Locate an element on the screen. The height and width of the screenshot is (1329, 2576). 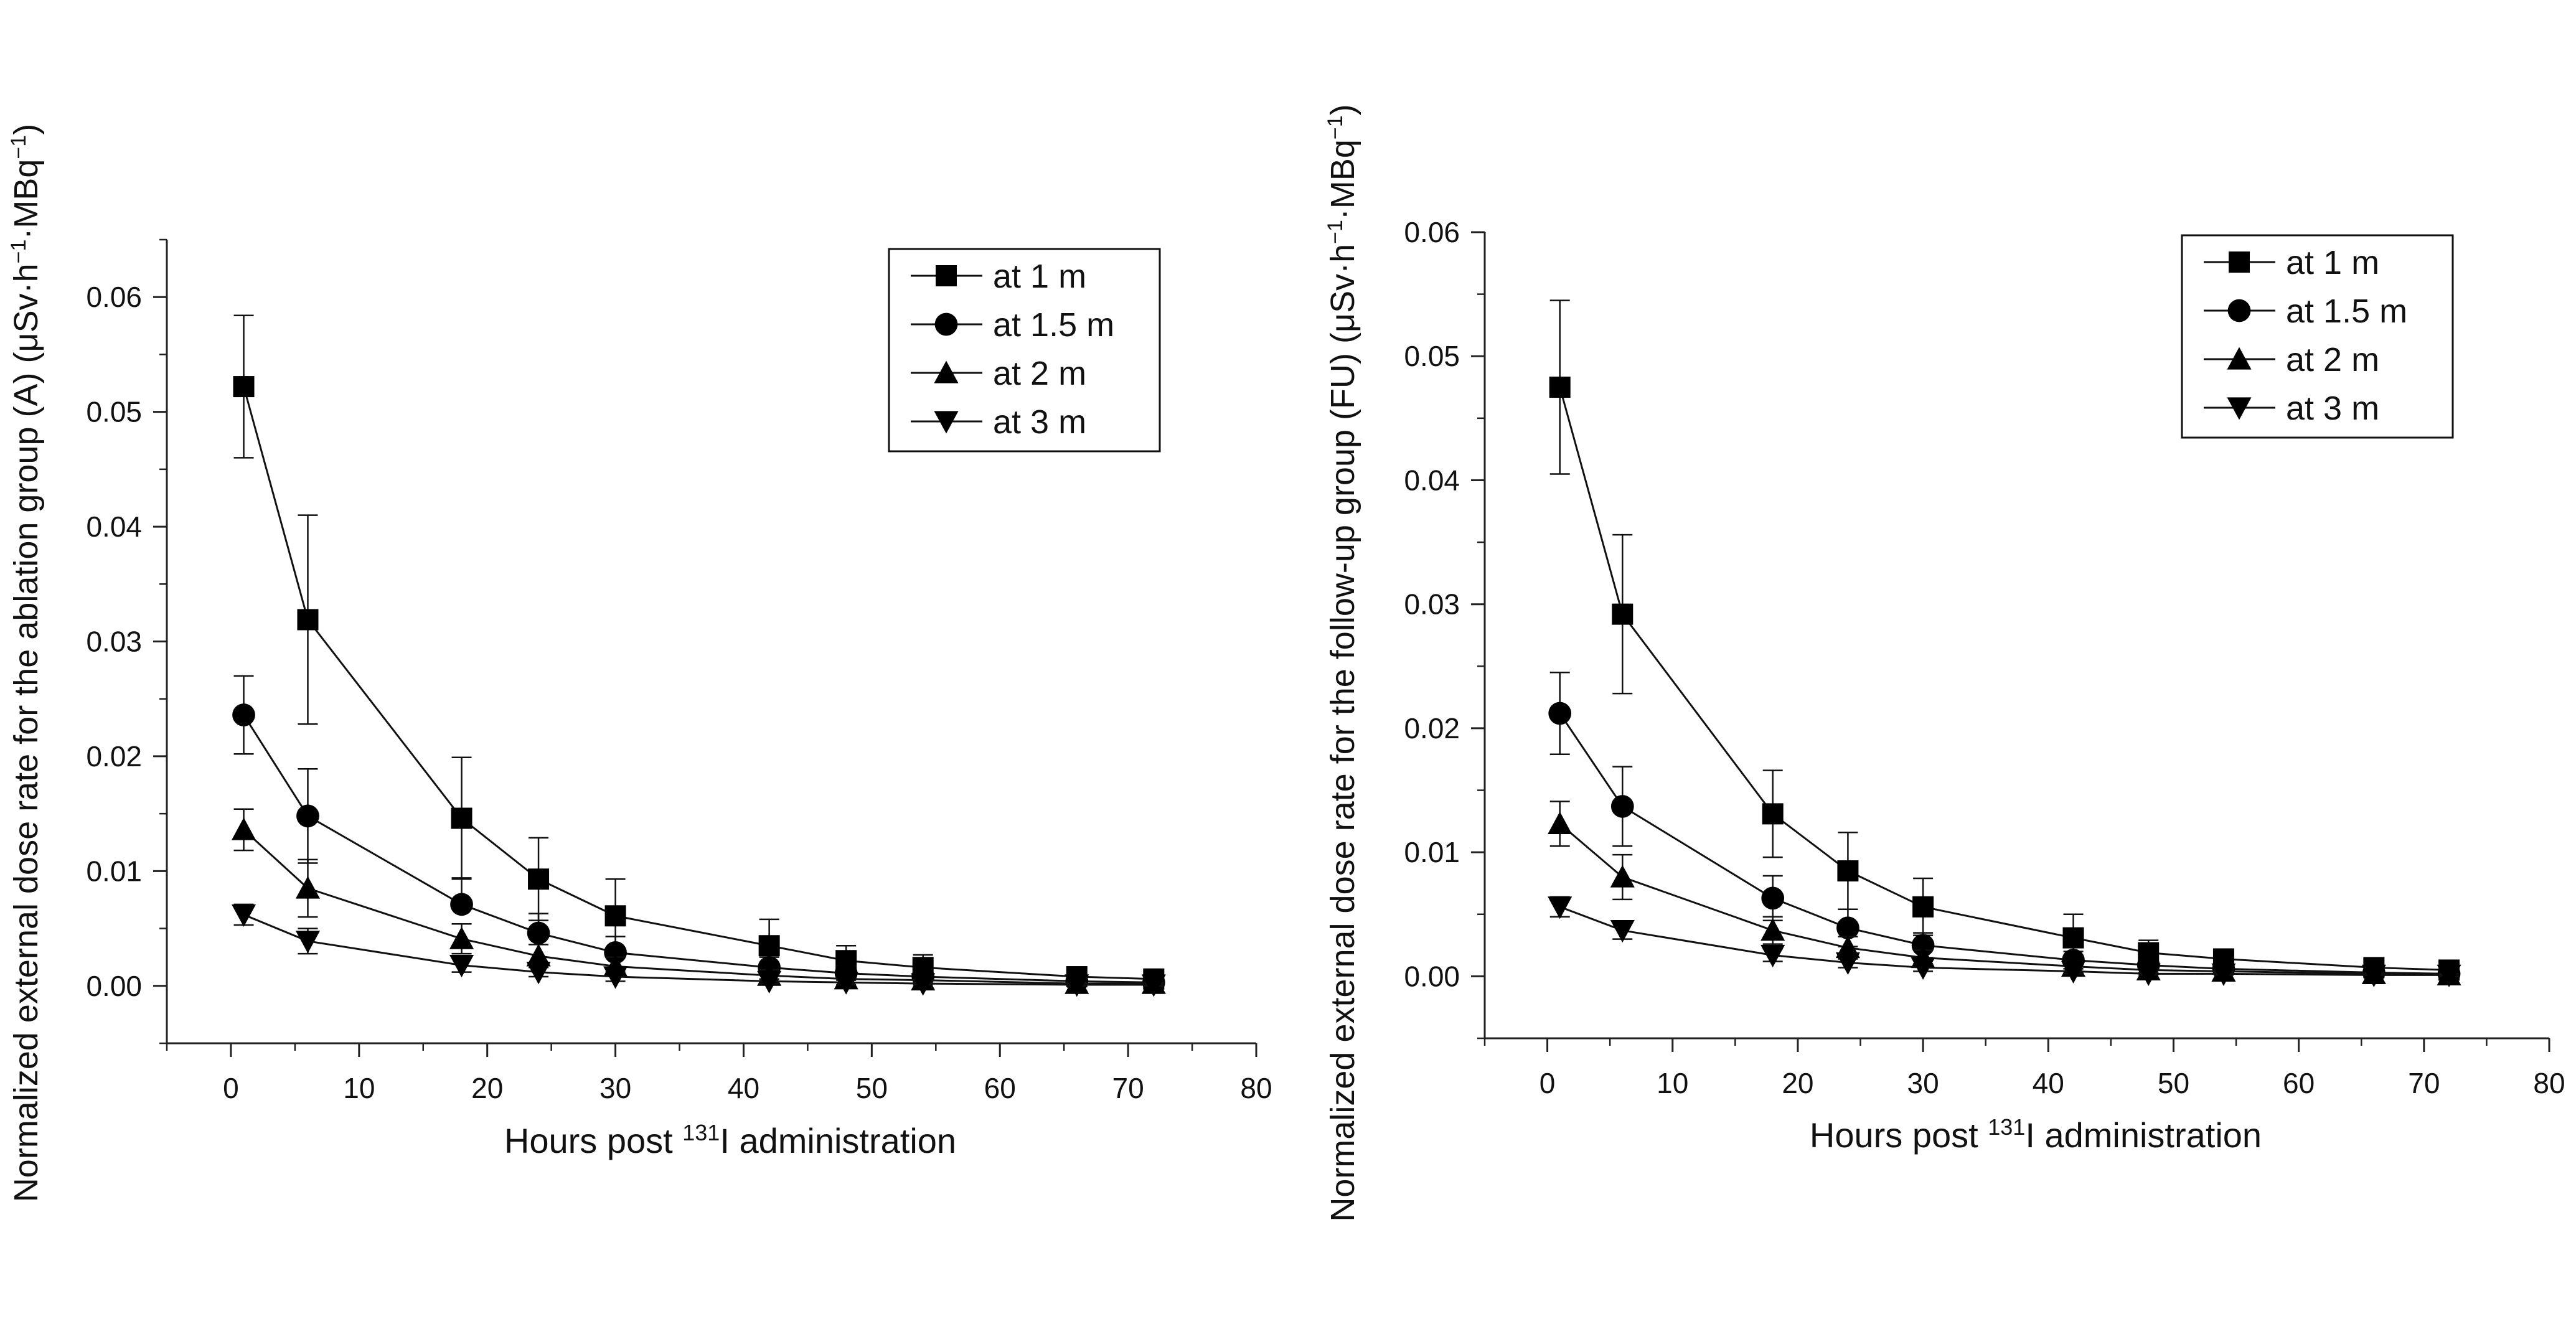
series-at-1-5-m is located at coordinates (698, 835).